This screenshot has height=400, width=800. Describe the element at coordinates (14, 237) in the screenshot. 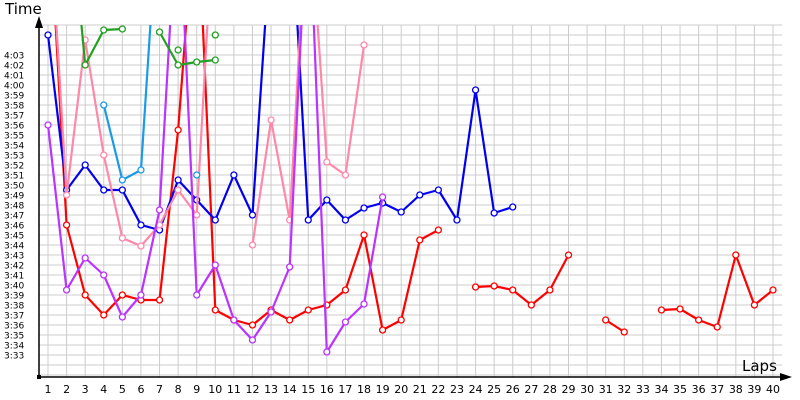

I see `y-tick-label: 3:45` at that location.